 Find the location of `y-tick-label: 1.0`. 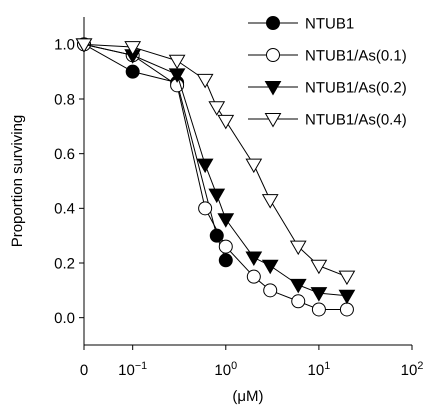

y-tick-label: 1.0 is located at coordinates (64, 45).